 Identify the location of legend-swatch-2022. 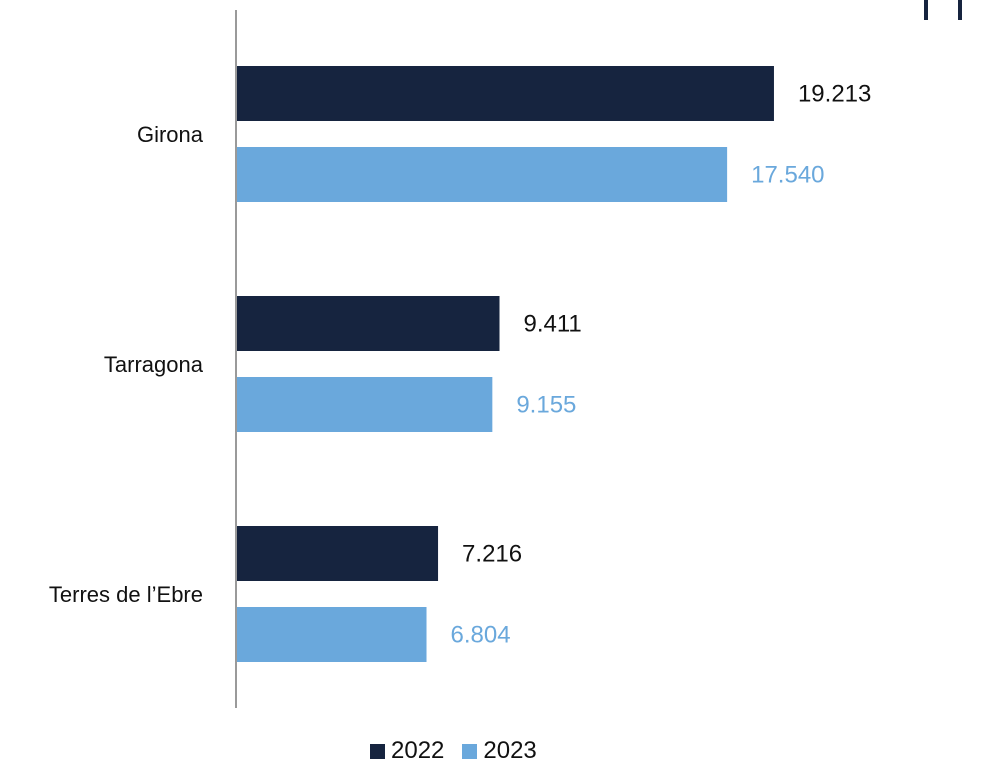
(377, 751).